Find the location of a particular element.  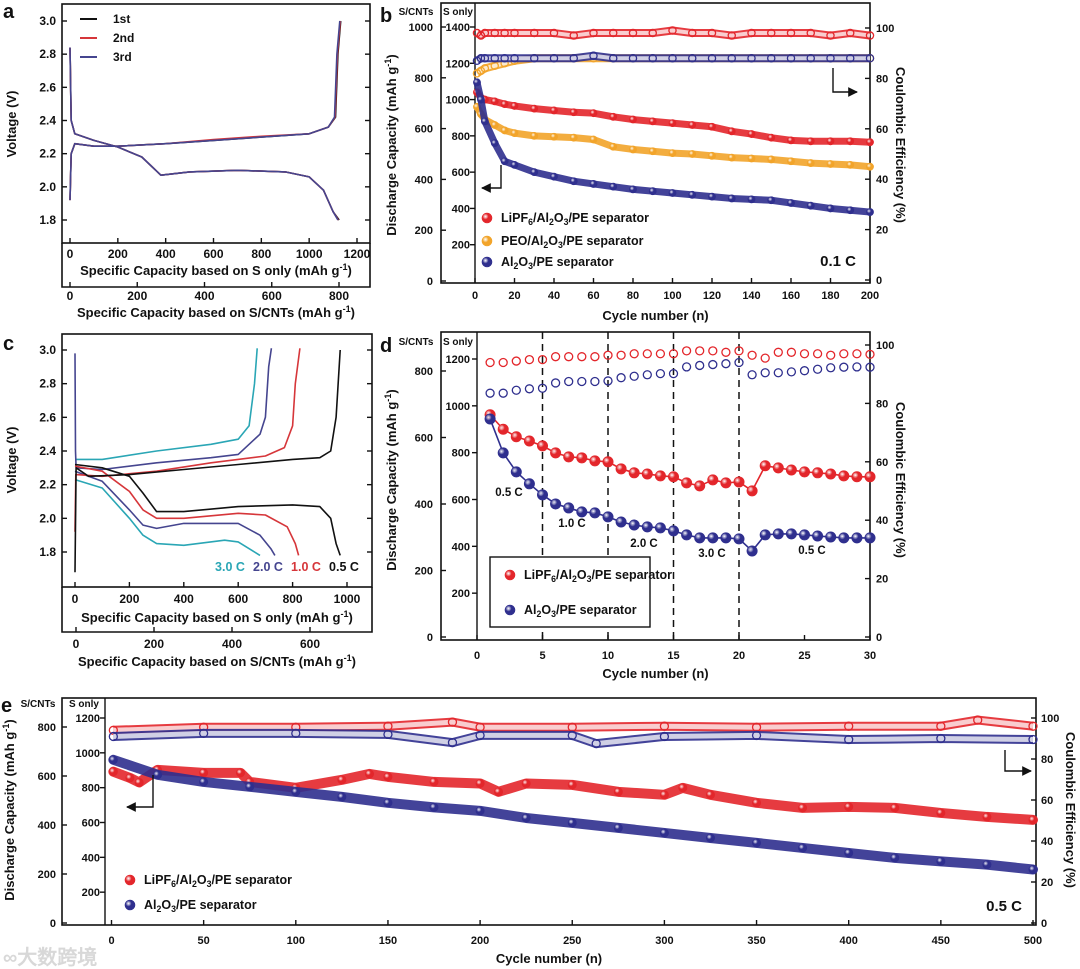

x-tick-label: 350 is located at coordinates (756, 941).